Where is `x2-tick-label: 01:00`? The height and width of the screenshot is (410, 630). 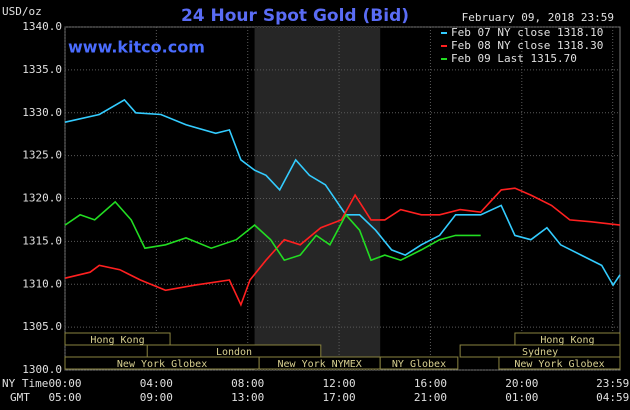
x2-tick-label: 01:00 is located at coordinates (521, 397).